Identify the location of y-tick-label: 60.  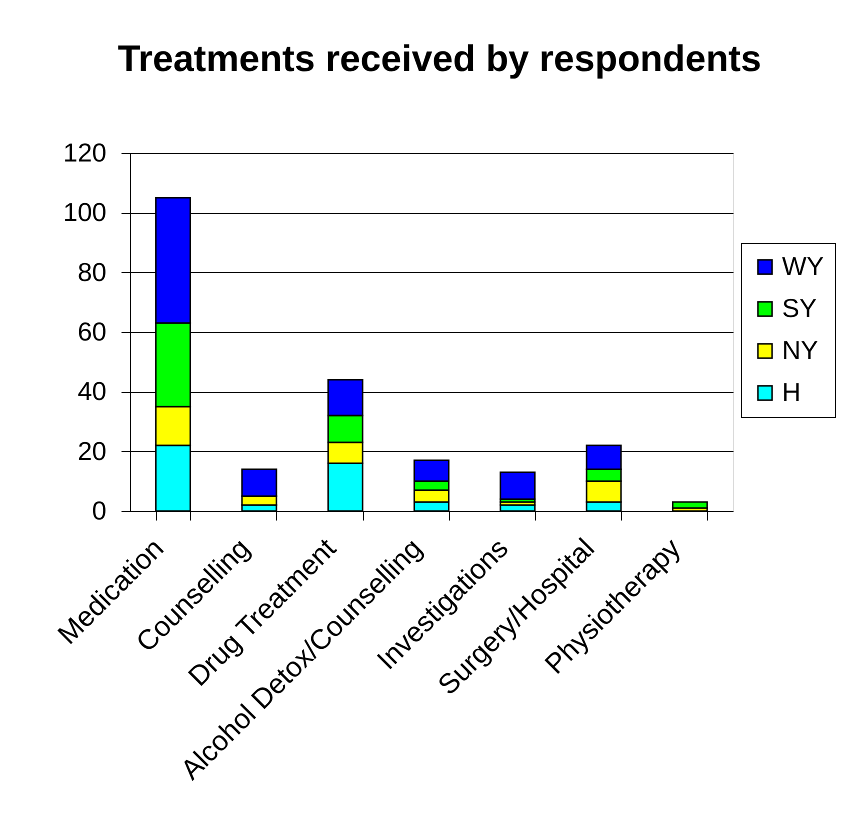
(92, 331).